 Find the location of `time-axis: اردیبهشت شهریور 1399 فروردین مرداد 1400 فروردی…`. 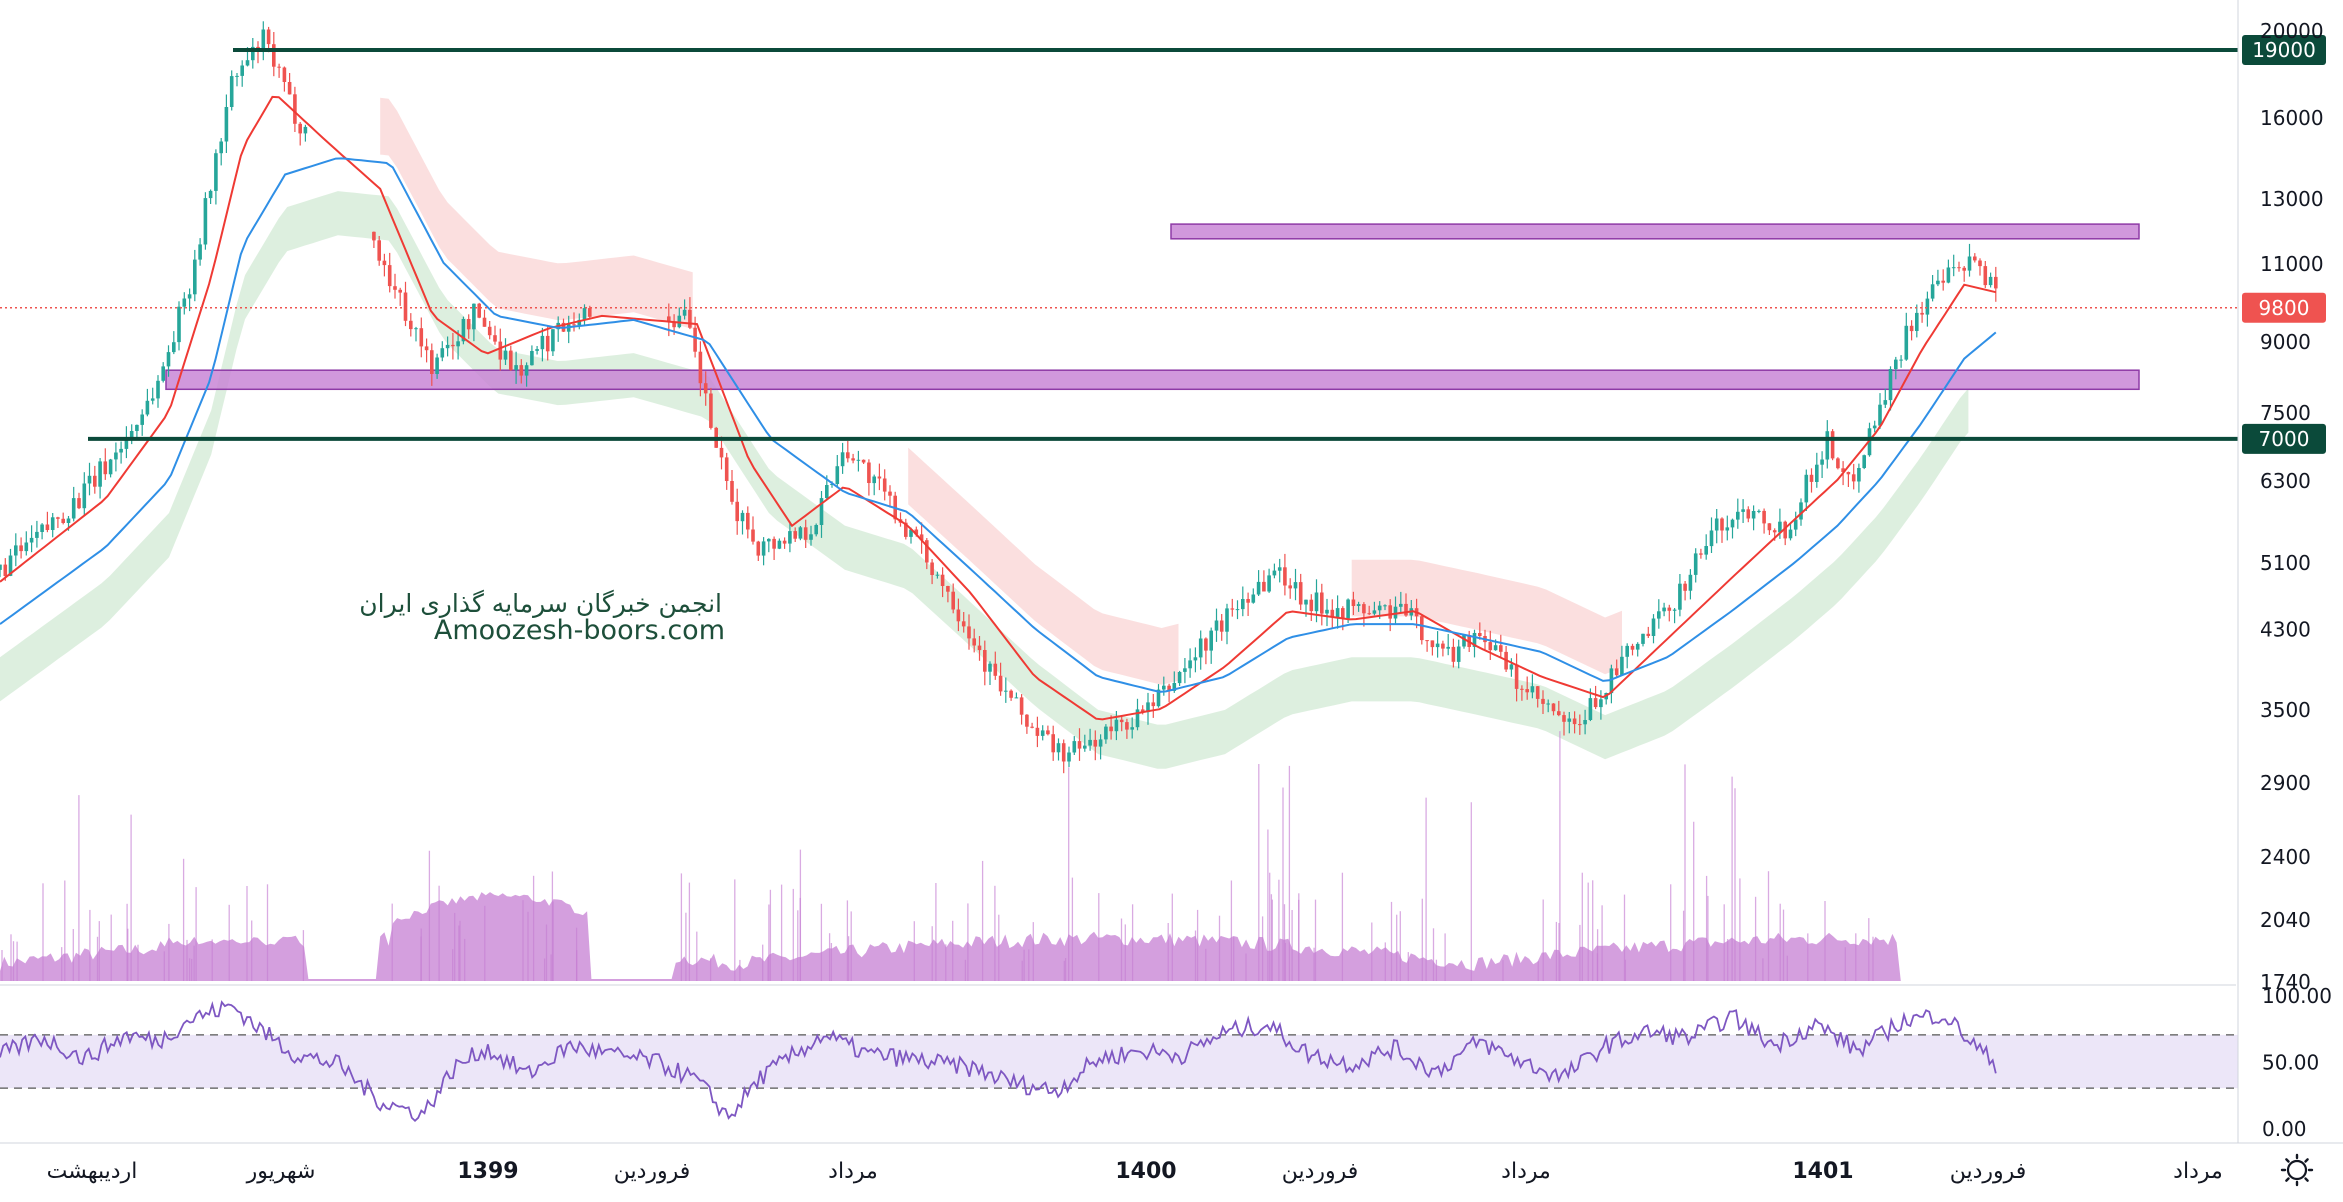

time-axis: اردیبهشت شهریور 1399 فروردین مرداد 1400 فروردی… is located at coordinates (1135, 1171).